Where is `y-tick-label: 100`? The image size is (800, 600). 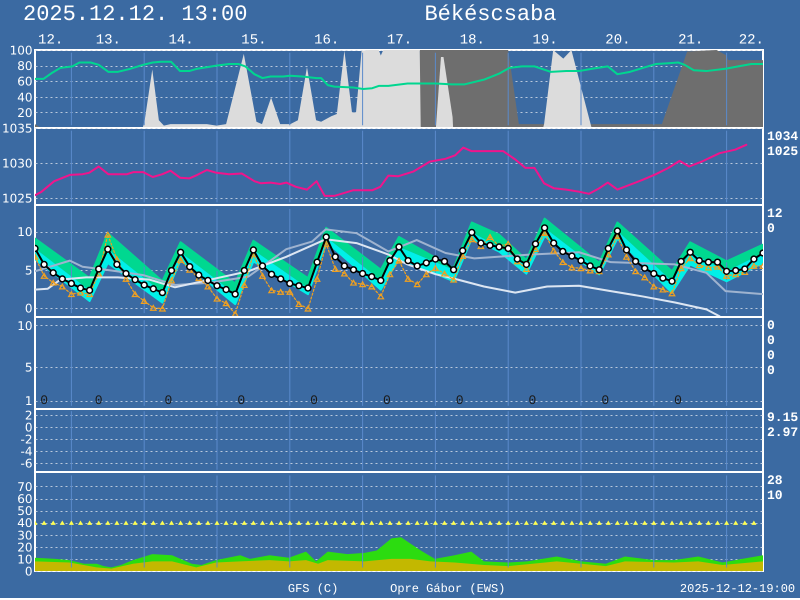
y-tick-label: 100 is located at coordinates (21, 51).